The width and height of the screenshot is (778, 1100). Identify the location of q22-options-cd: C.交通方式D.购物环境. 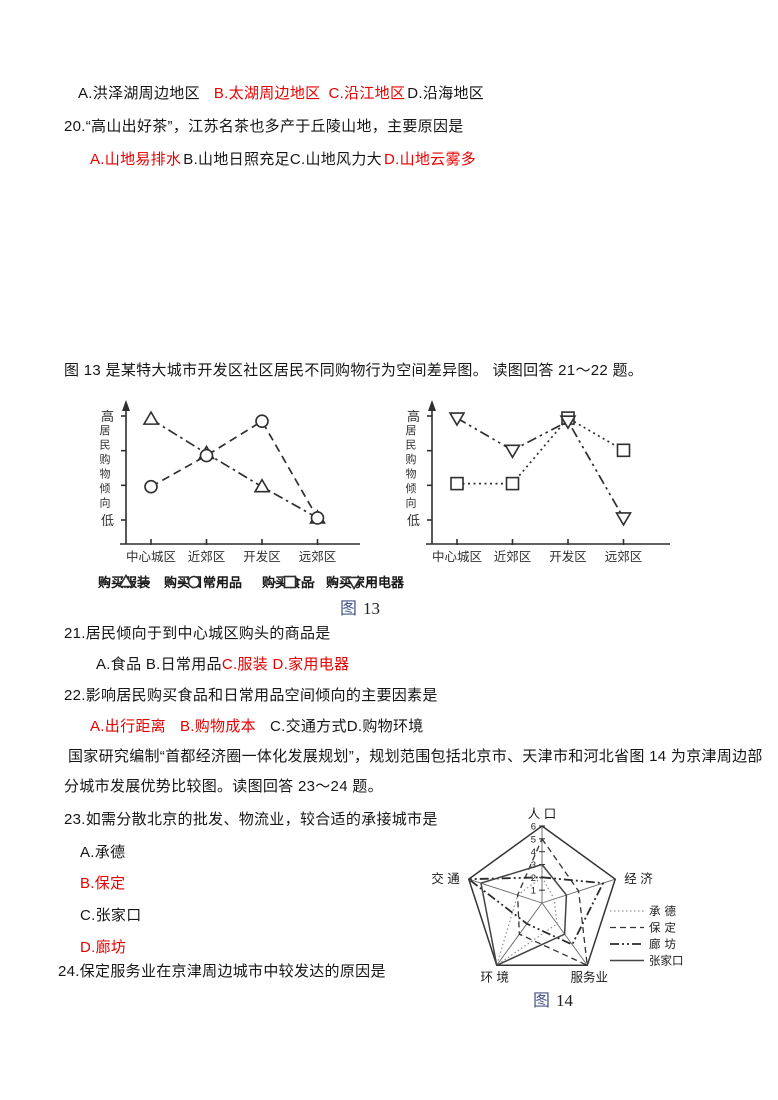
(346, 726).